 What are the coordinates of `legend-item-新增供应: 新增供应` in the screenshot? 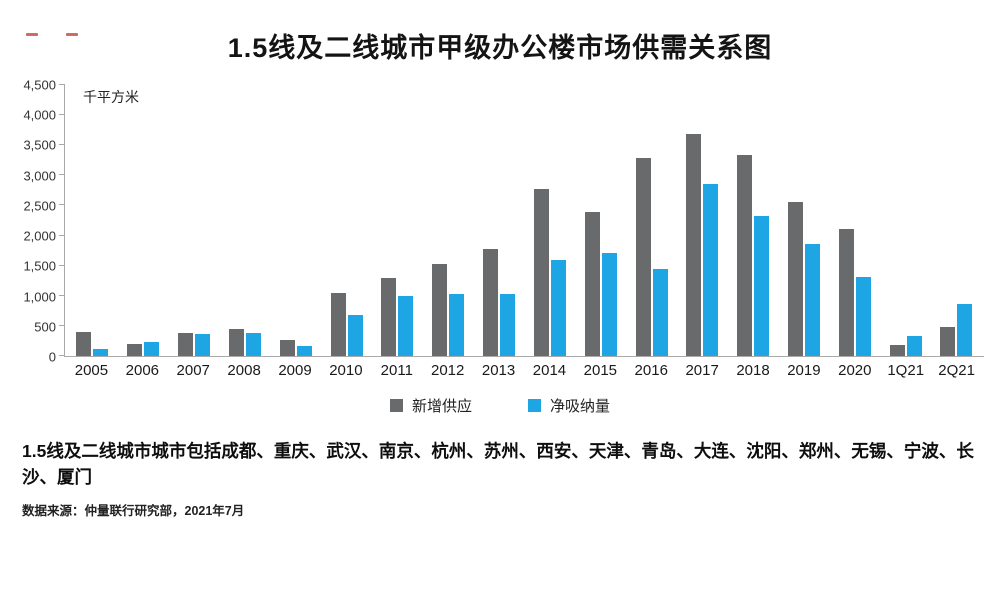 It's located at (430, 405).